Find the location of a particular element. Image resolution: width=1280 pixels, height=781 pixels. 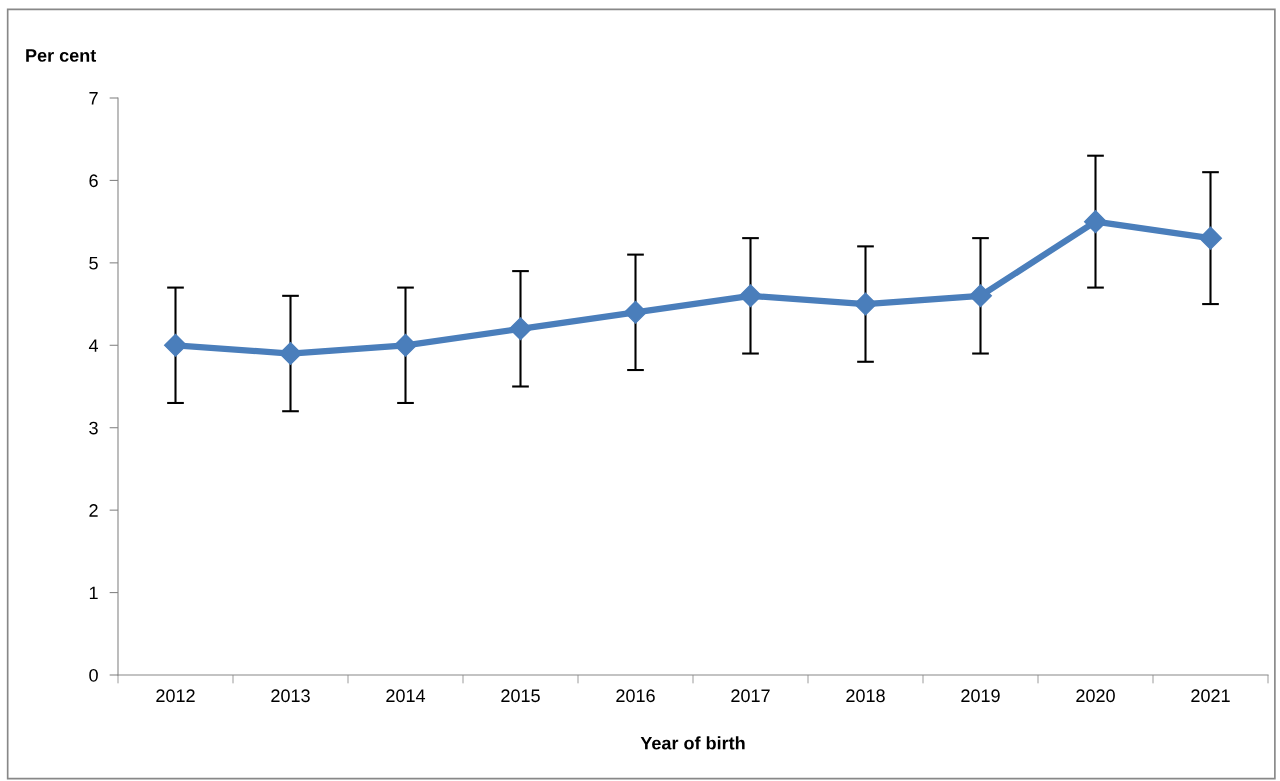

x-tick-label: 2021 is located at coordinates (1210, 696).